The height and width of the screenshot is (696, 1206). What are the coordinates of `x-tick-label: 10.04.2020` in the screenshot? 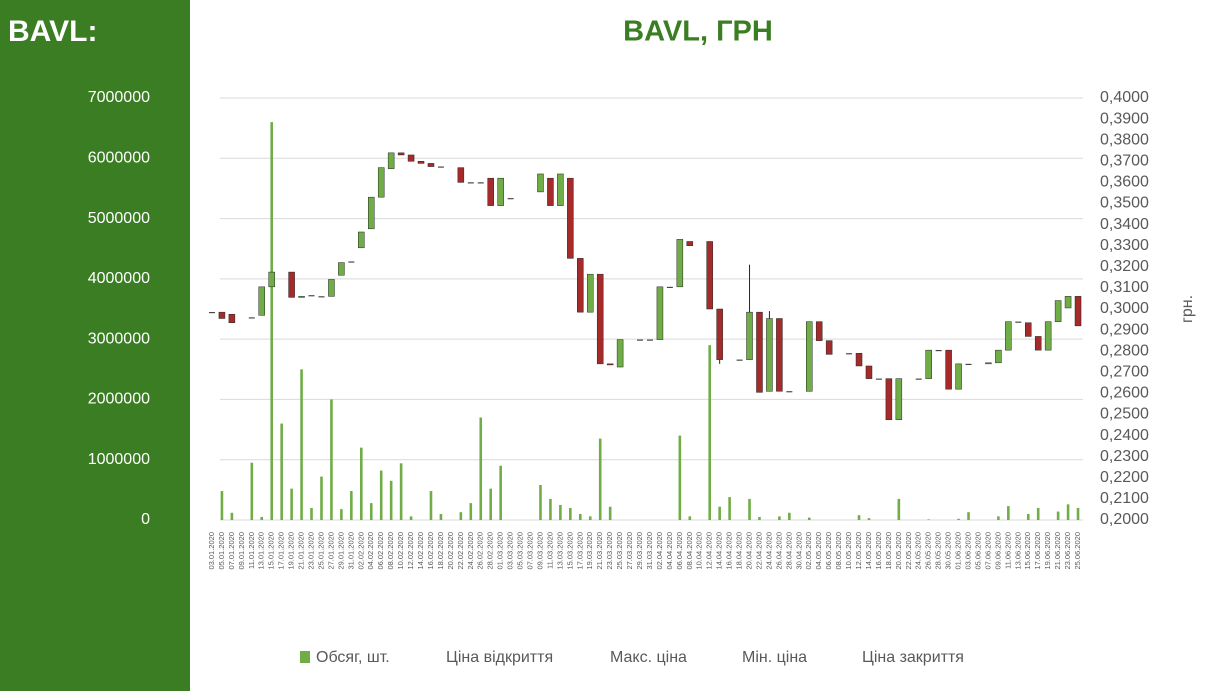 It's located at (699, 551).